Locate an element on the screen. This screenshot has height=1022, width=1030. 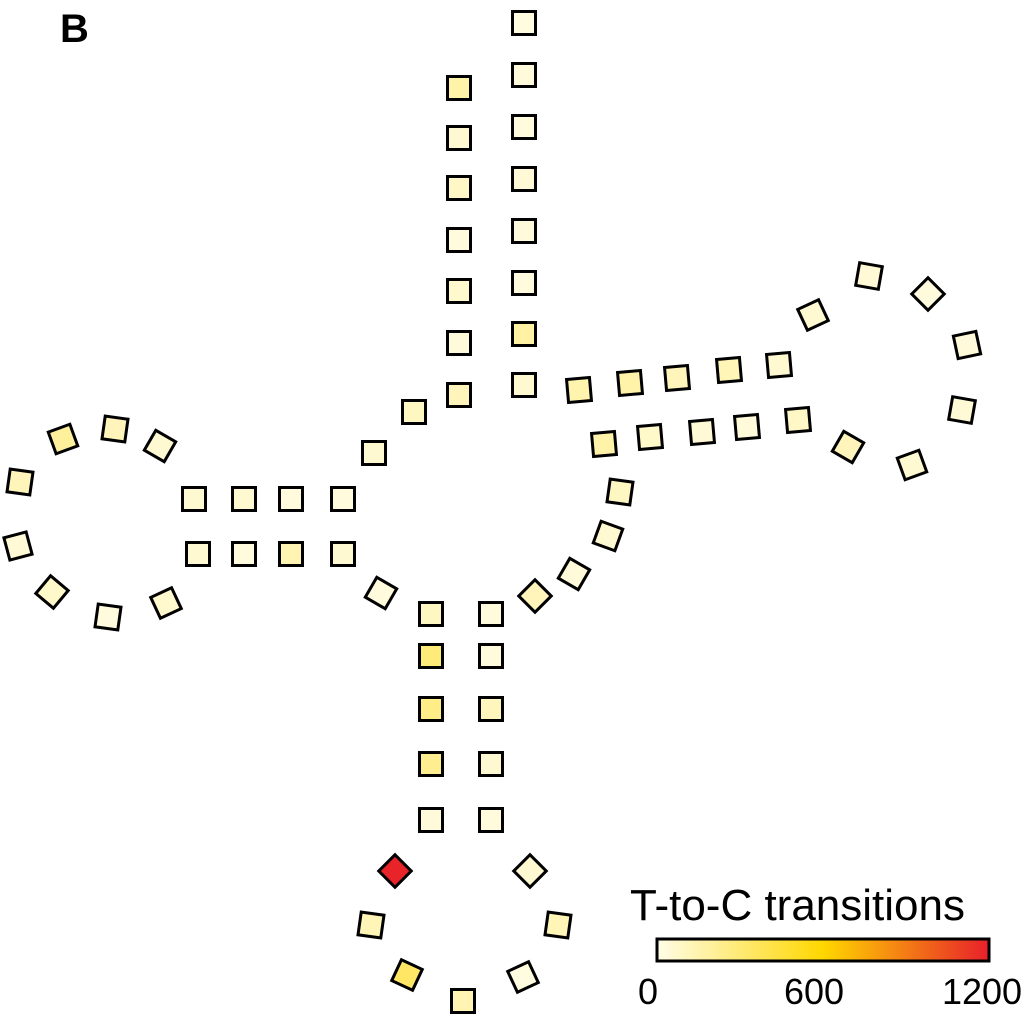
legend-tick-1200: 1200 is located at coordinates (982, 991).